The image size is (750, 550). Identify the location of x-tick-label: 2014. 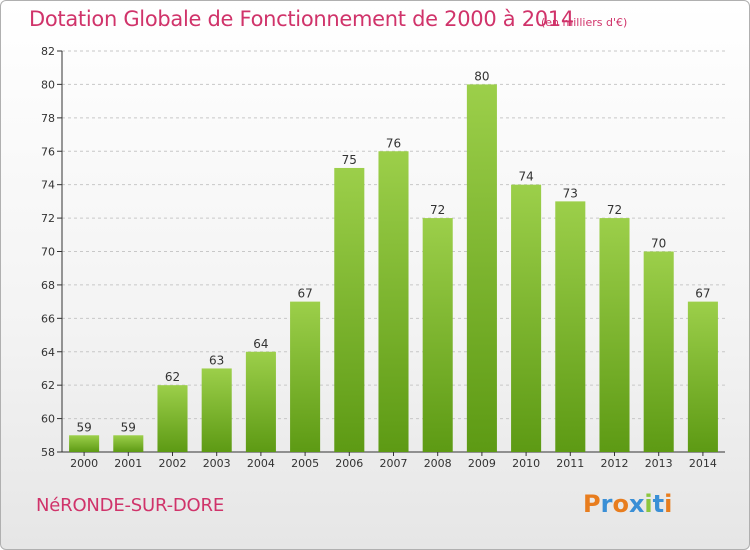
(703, 463).